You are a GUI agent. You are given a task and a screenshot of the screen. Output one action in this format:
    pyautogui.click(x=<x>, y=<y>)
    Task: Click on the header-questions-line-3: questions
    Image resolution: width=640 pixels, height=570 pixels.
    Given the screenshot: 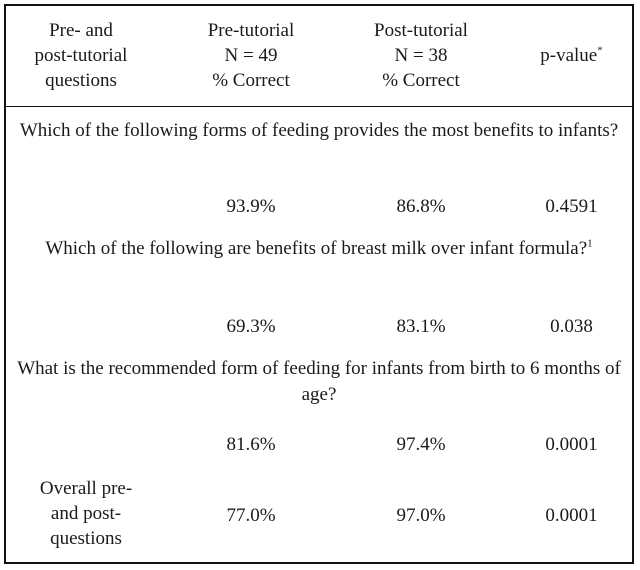 What is the action you would take?
    pyautogui.click(x=81, y=80)
    